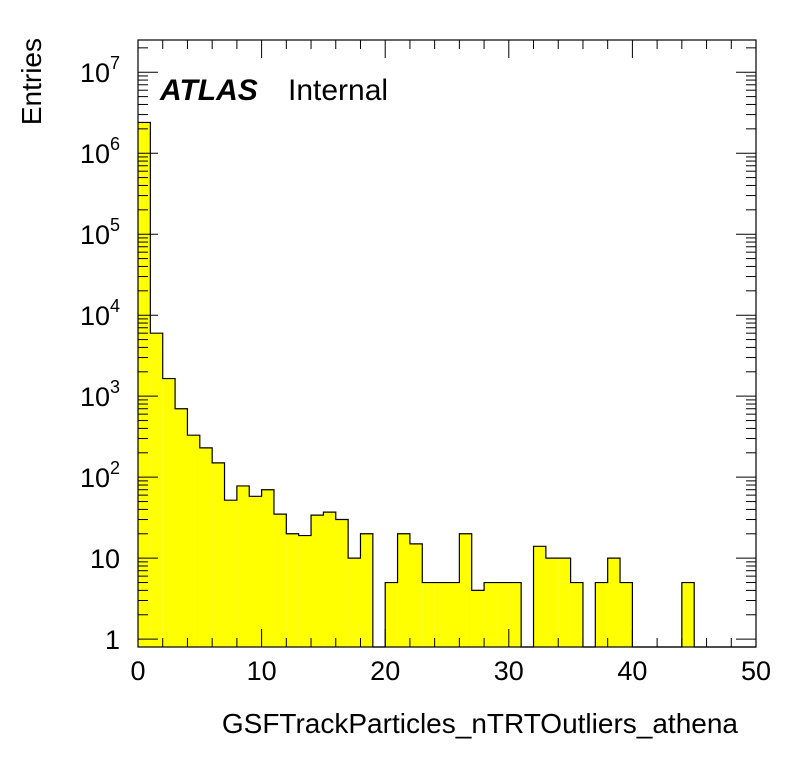 The height and width of the screenshot is (772, 796). I want to click on y-tick-label: 10³, so click(100, 394).